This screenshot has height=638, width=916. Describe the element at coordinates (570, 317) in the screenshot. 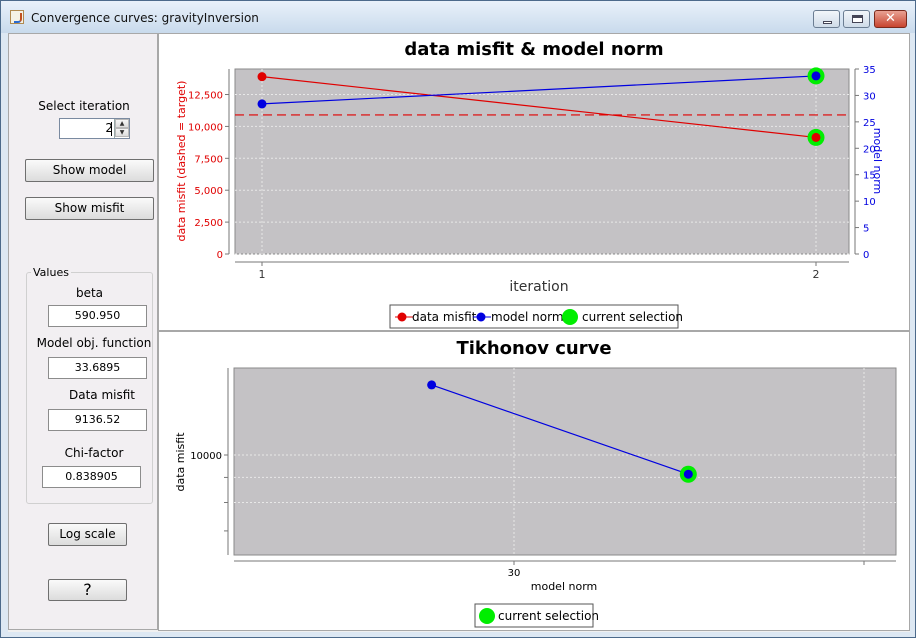

I see `legend-selection-marker` at that location.